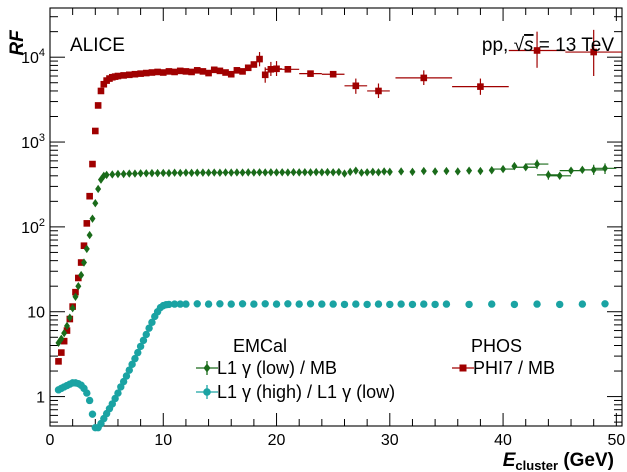  Describe the element at coordinates (586, 460) in the screenshot. I see `x-axis-label-unit: (GeV)` at that location.